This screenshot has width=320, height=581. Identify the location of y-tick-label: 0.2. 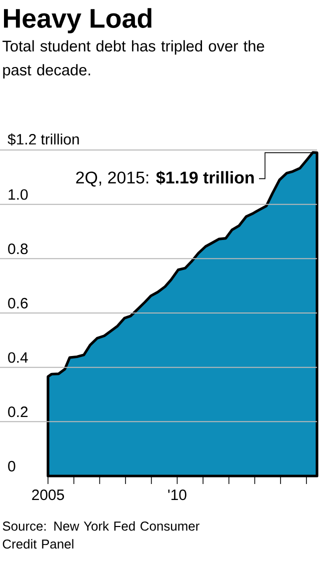
(18, 412).